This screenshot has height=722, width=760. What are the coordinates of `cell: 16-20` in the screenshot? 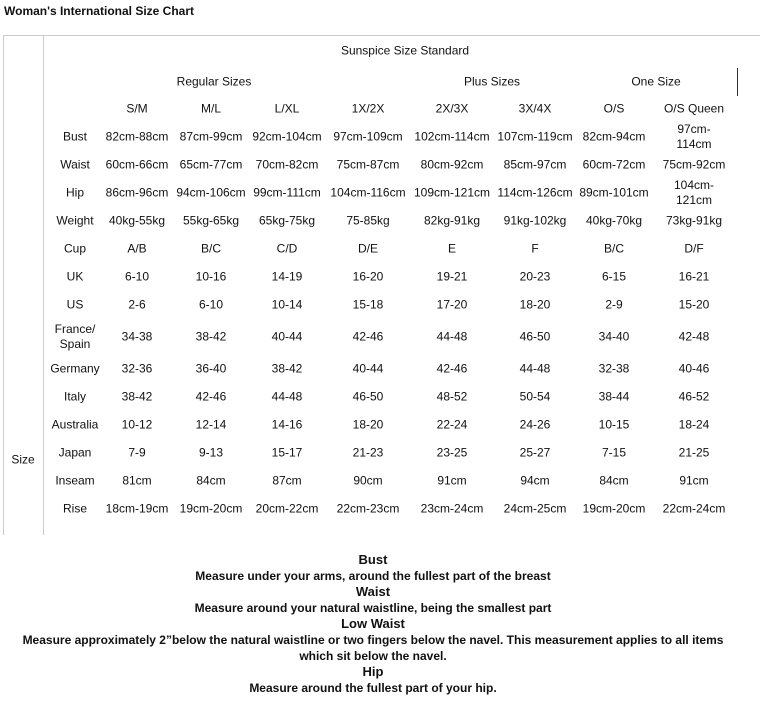 It's located at (368, 276).